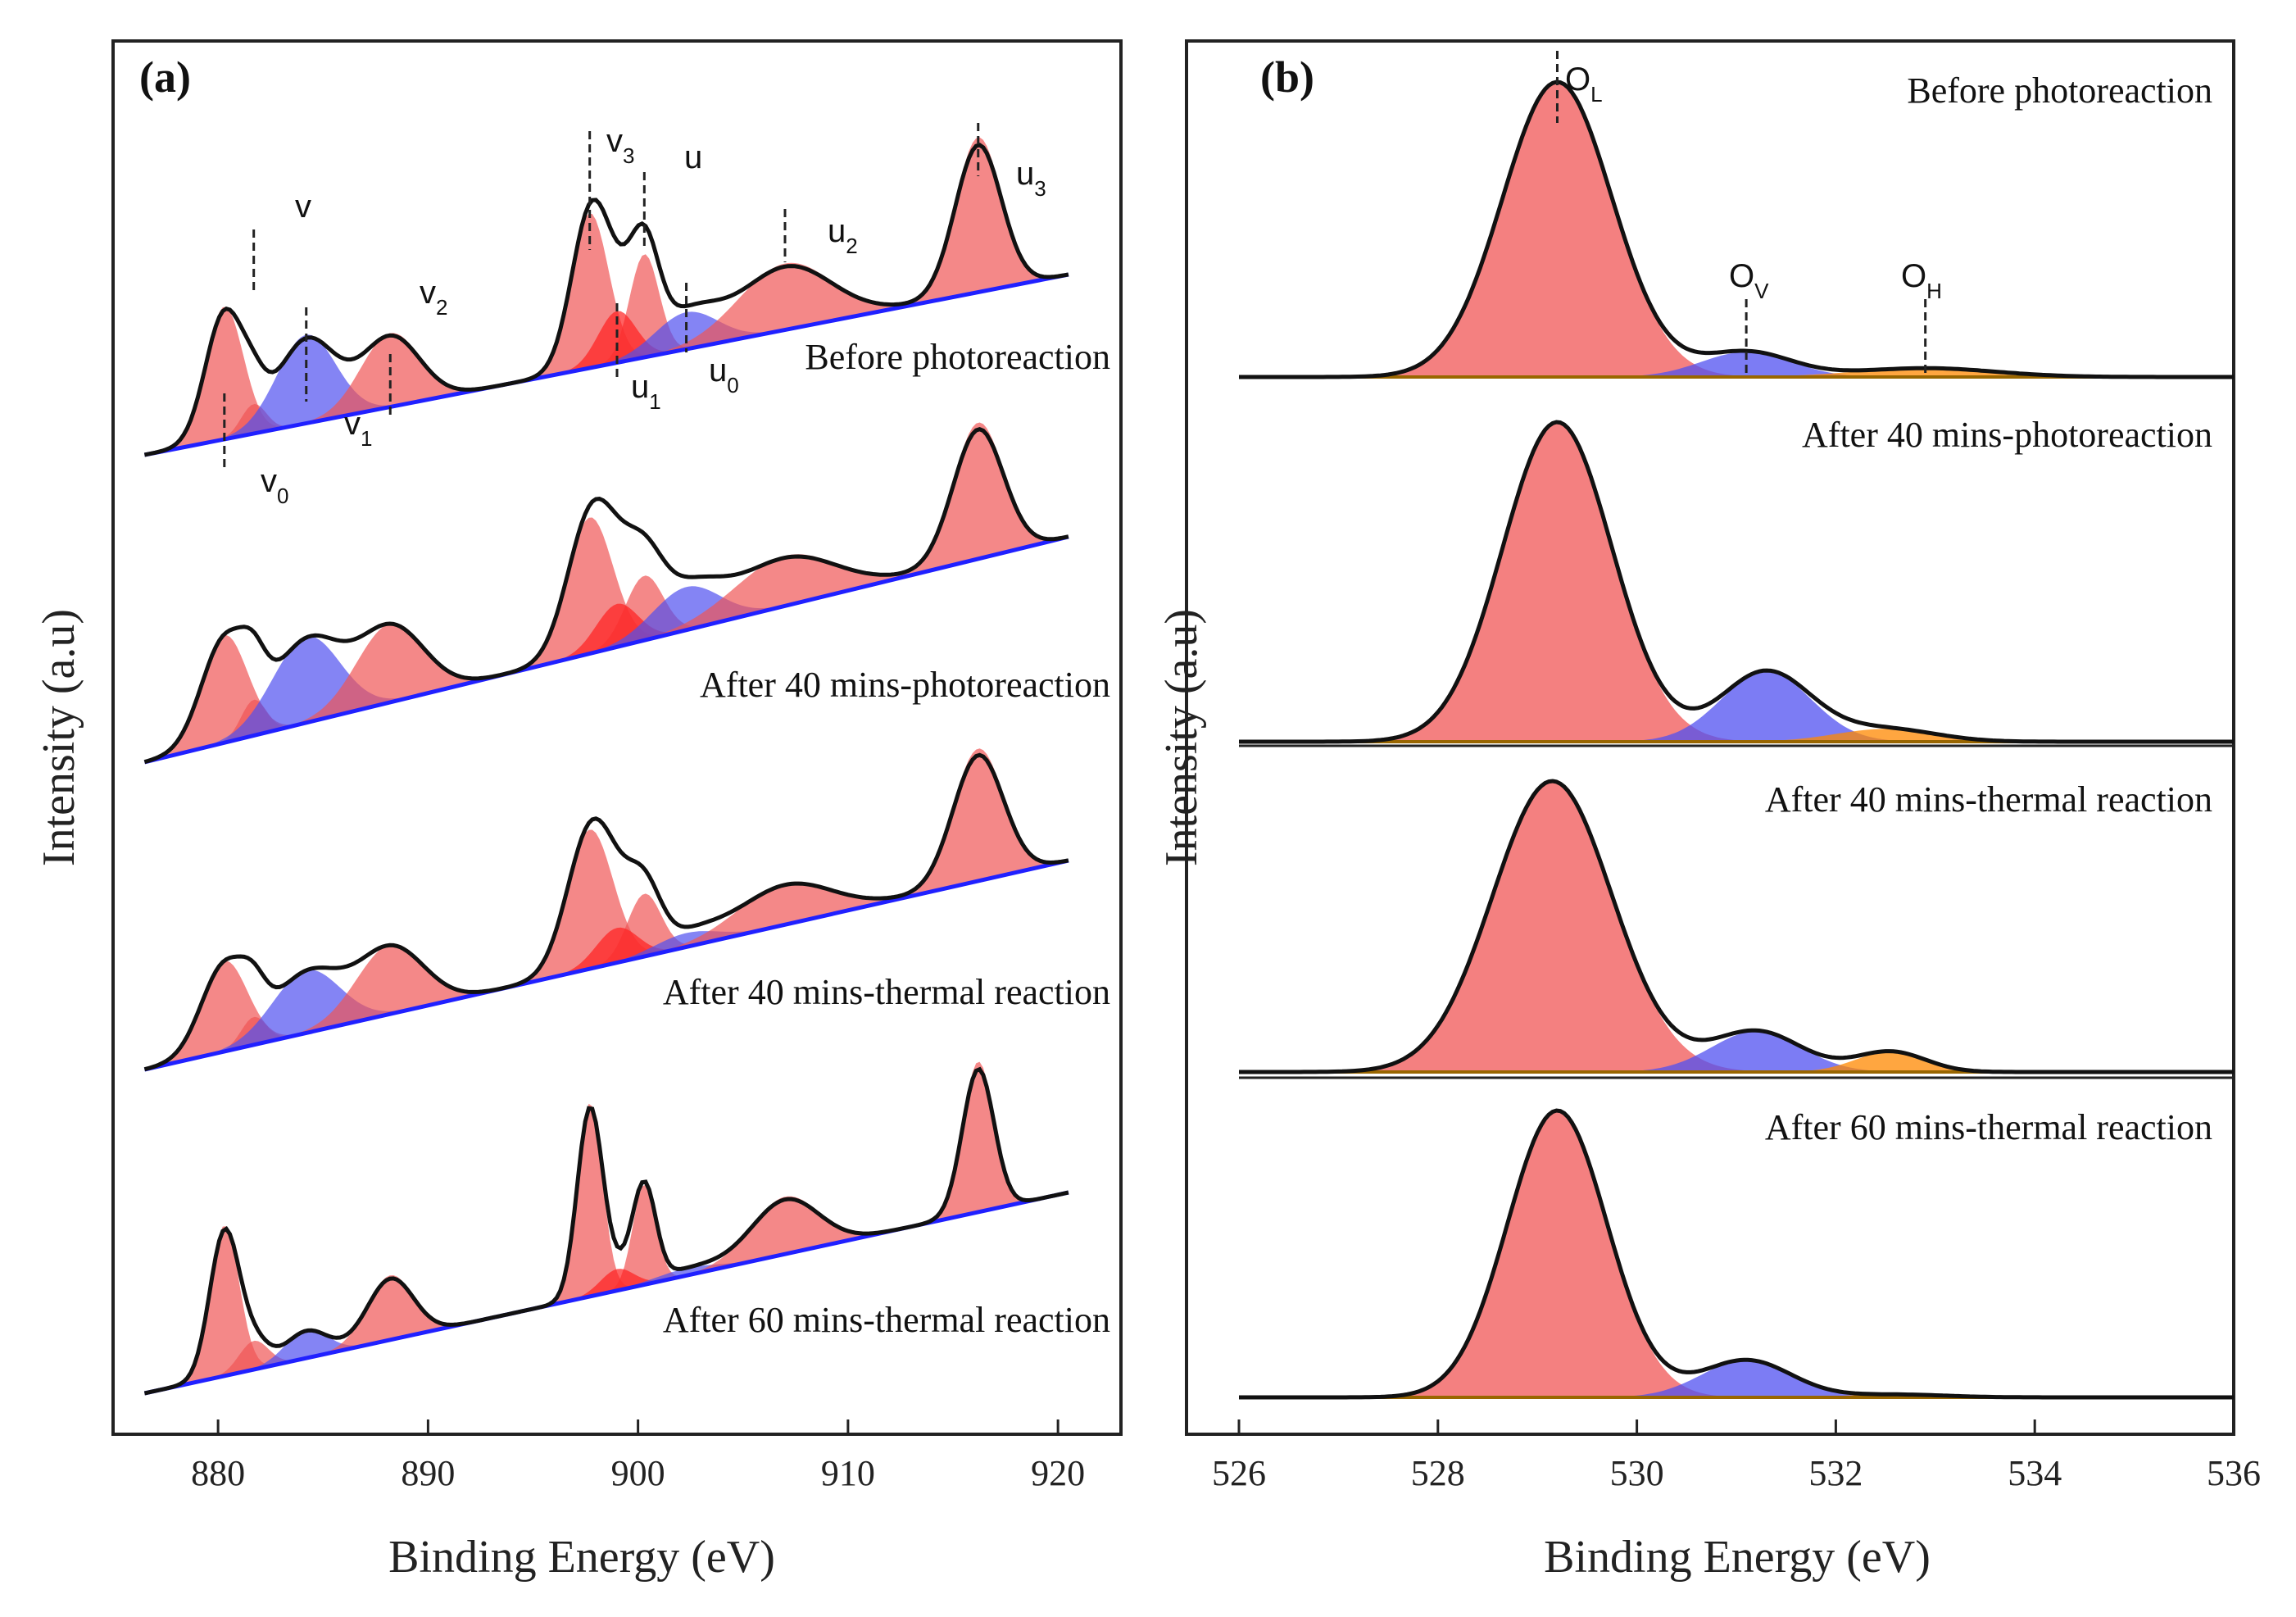  Describe the element at coordinates (848, 1473) in the screenshot. I see `x-tick-label-a-3: 910` at that location.